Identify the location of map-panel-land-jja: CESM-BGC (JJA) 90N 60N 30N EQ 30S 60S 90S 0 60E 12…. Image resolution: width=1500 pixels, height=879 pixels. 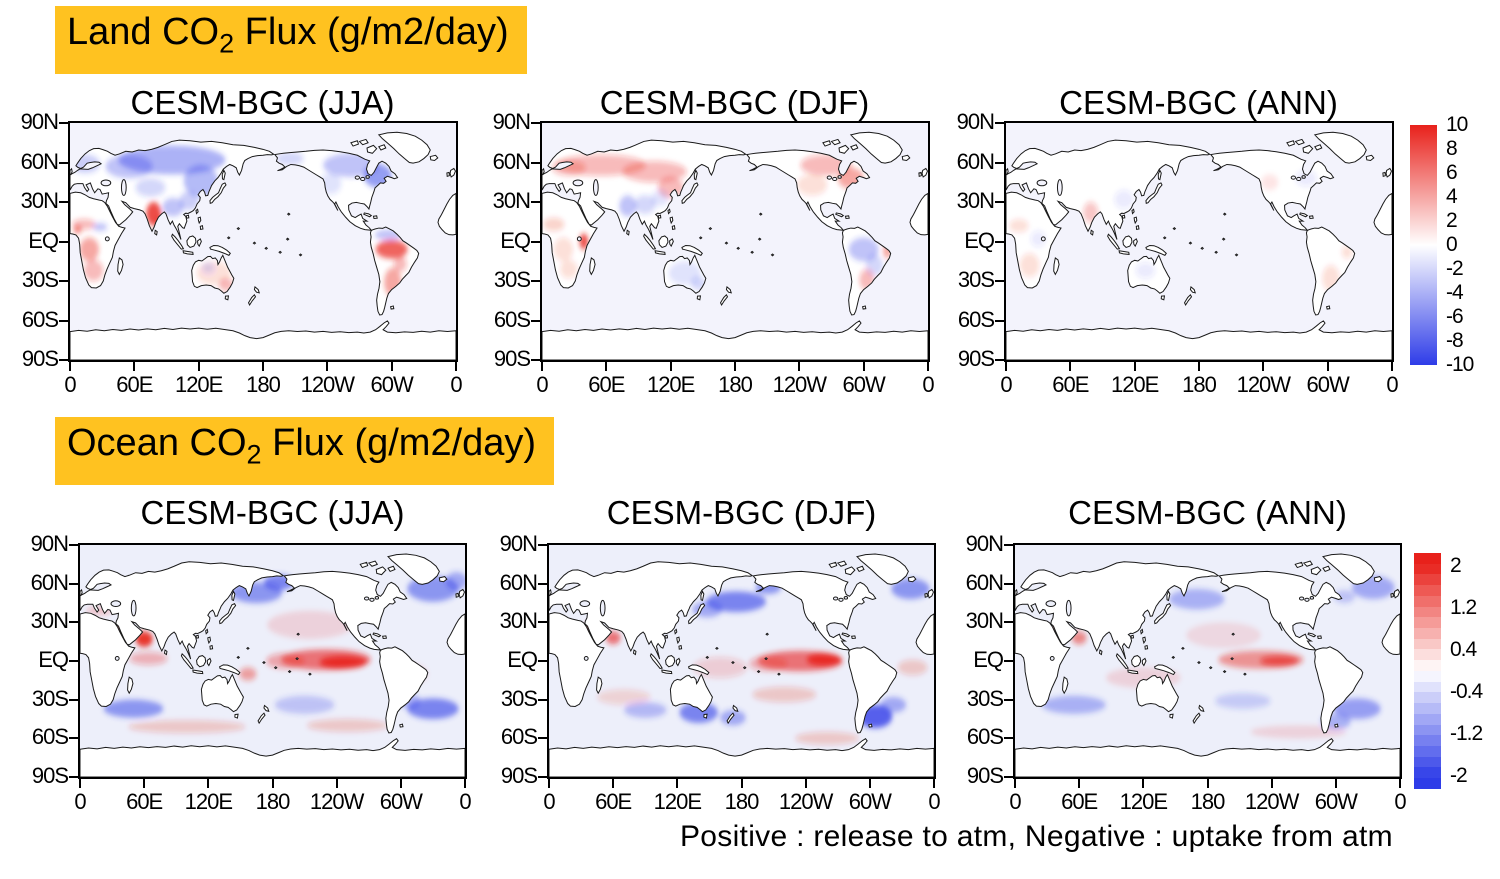
(232, 240).